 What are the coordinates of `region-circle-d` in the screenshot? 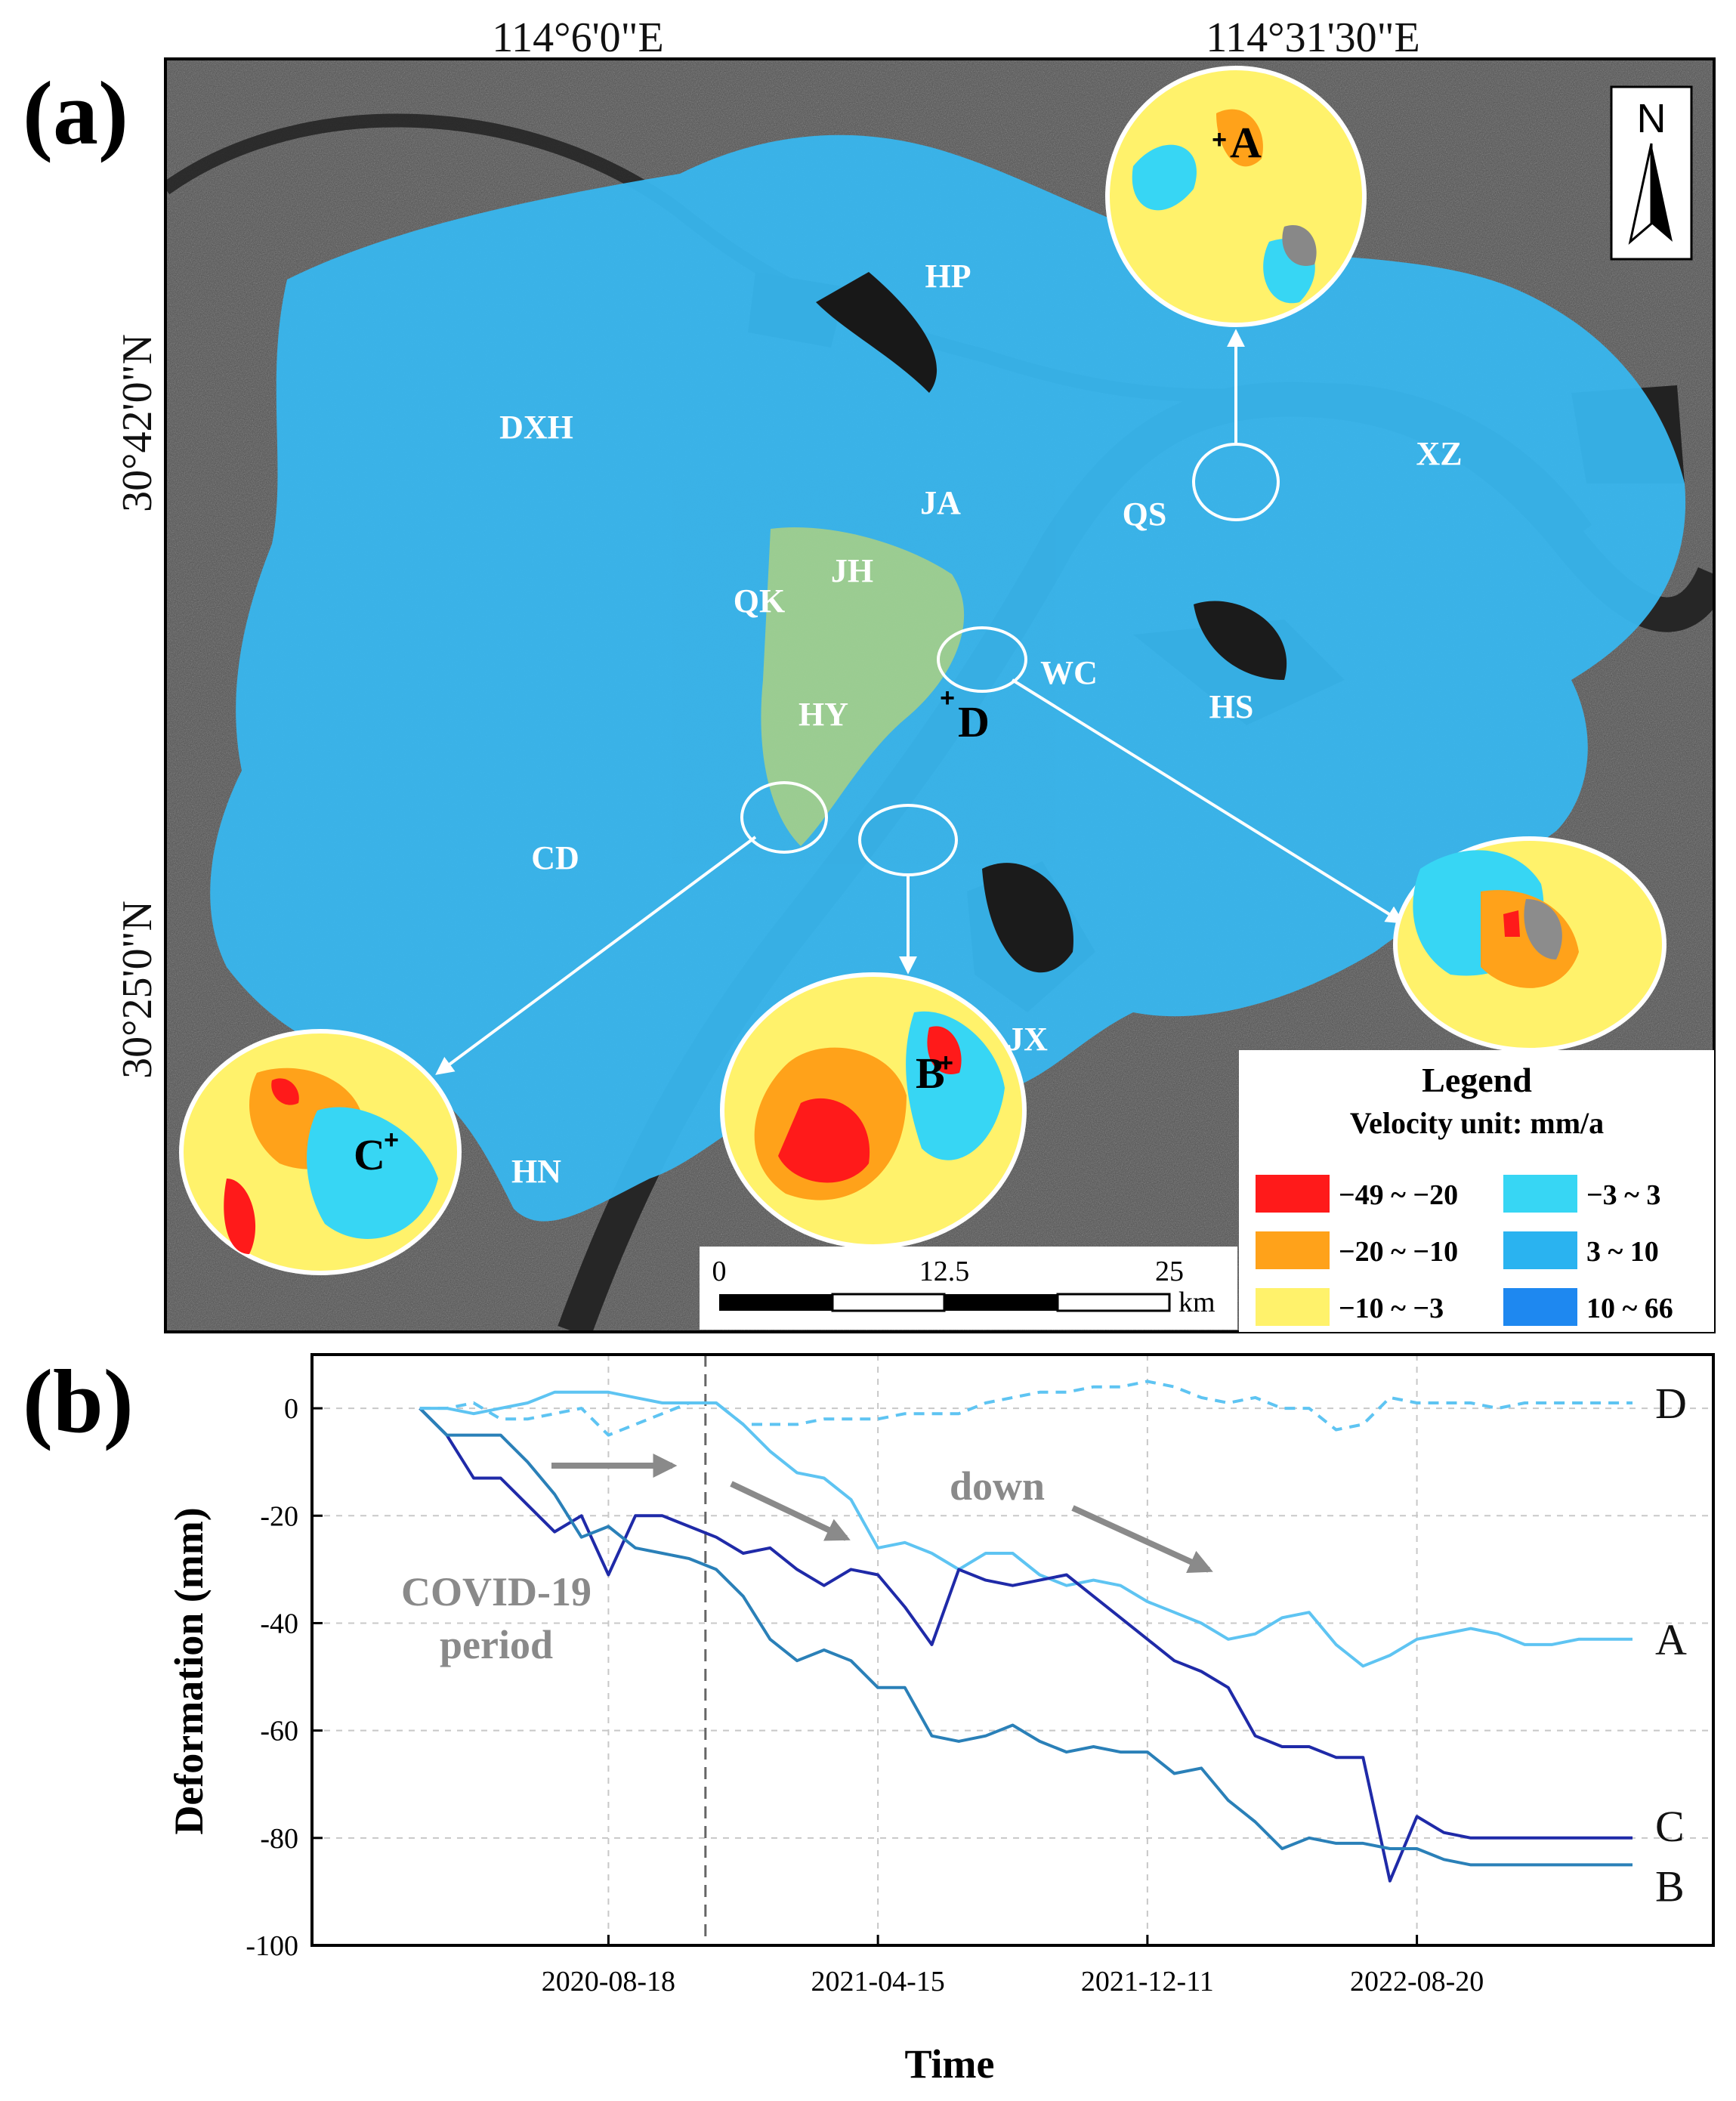 It's located at (982, 659).